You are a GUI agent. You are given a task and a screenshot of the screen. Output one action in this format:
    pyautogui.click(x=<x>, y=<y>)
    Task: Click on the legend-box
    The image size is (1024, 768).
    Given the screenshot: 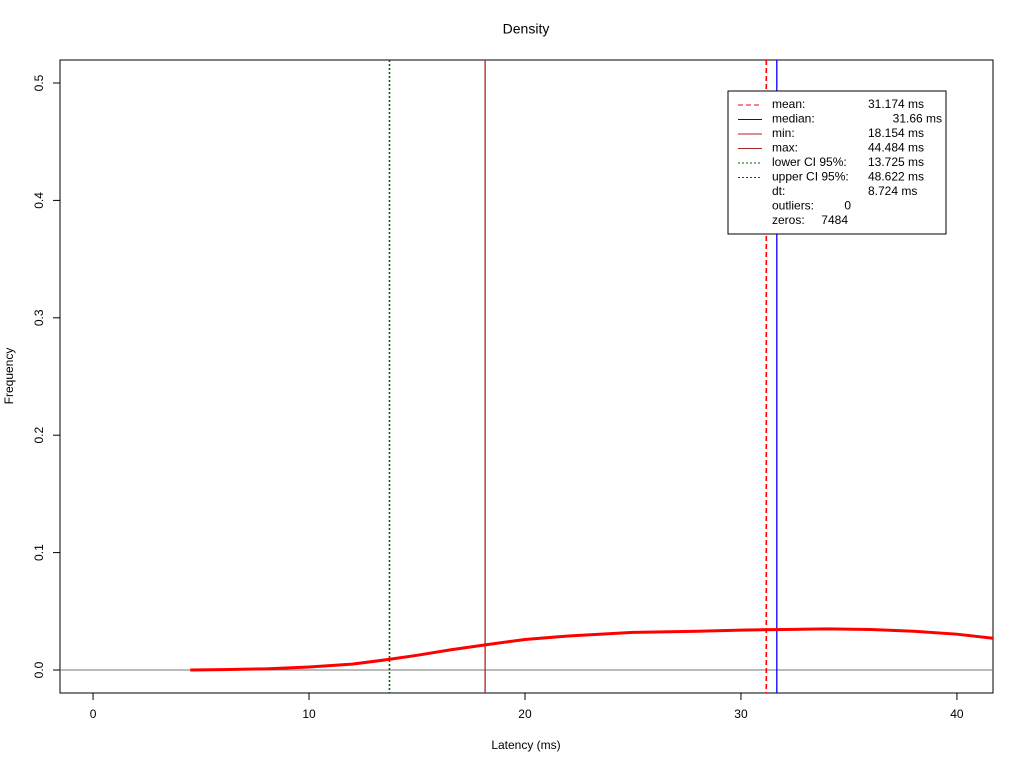 What is the action you would take?
    pyautogui.click(x=837, y=162)
    